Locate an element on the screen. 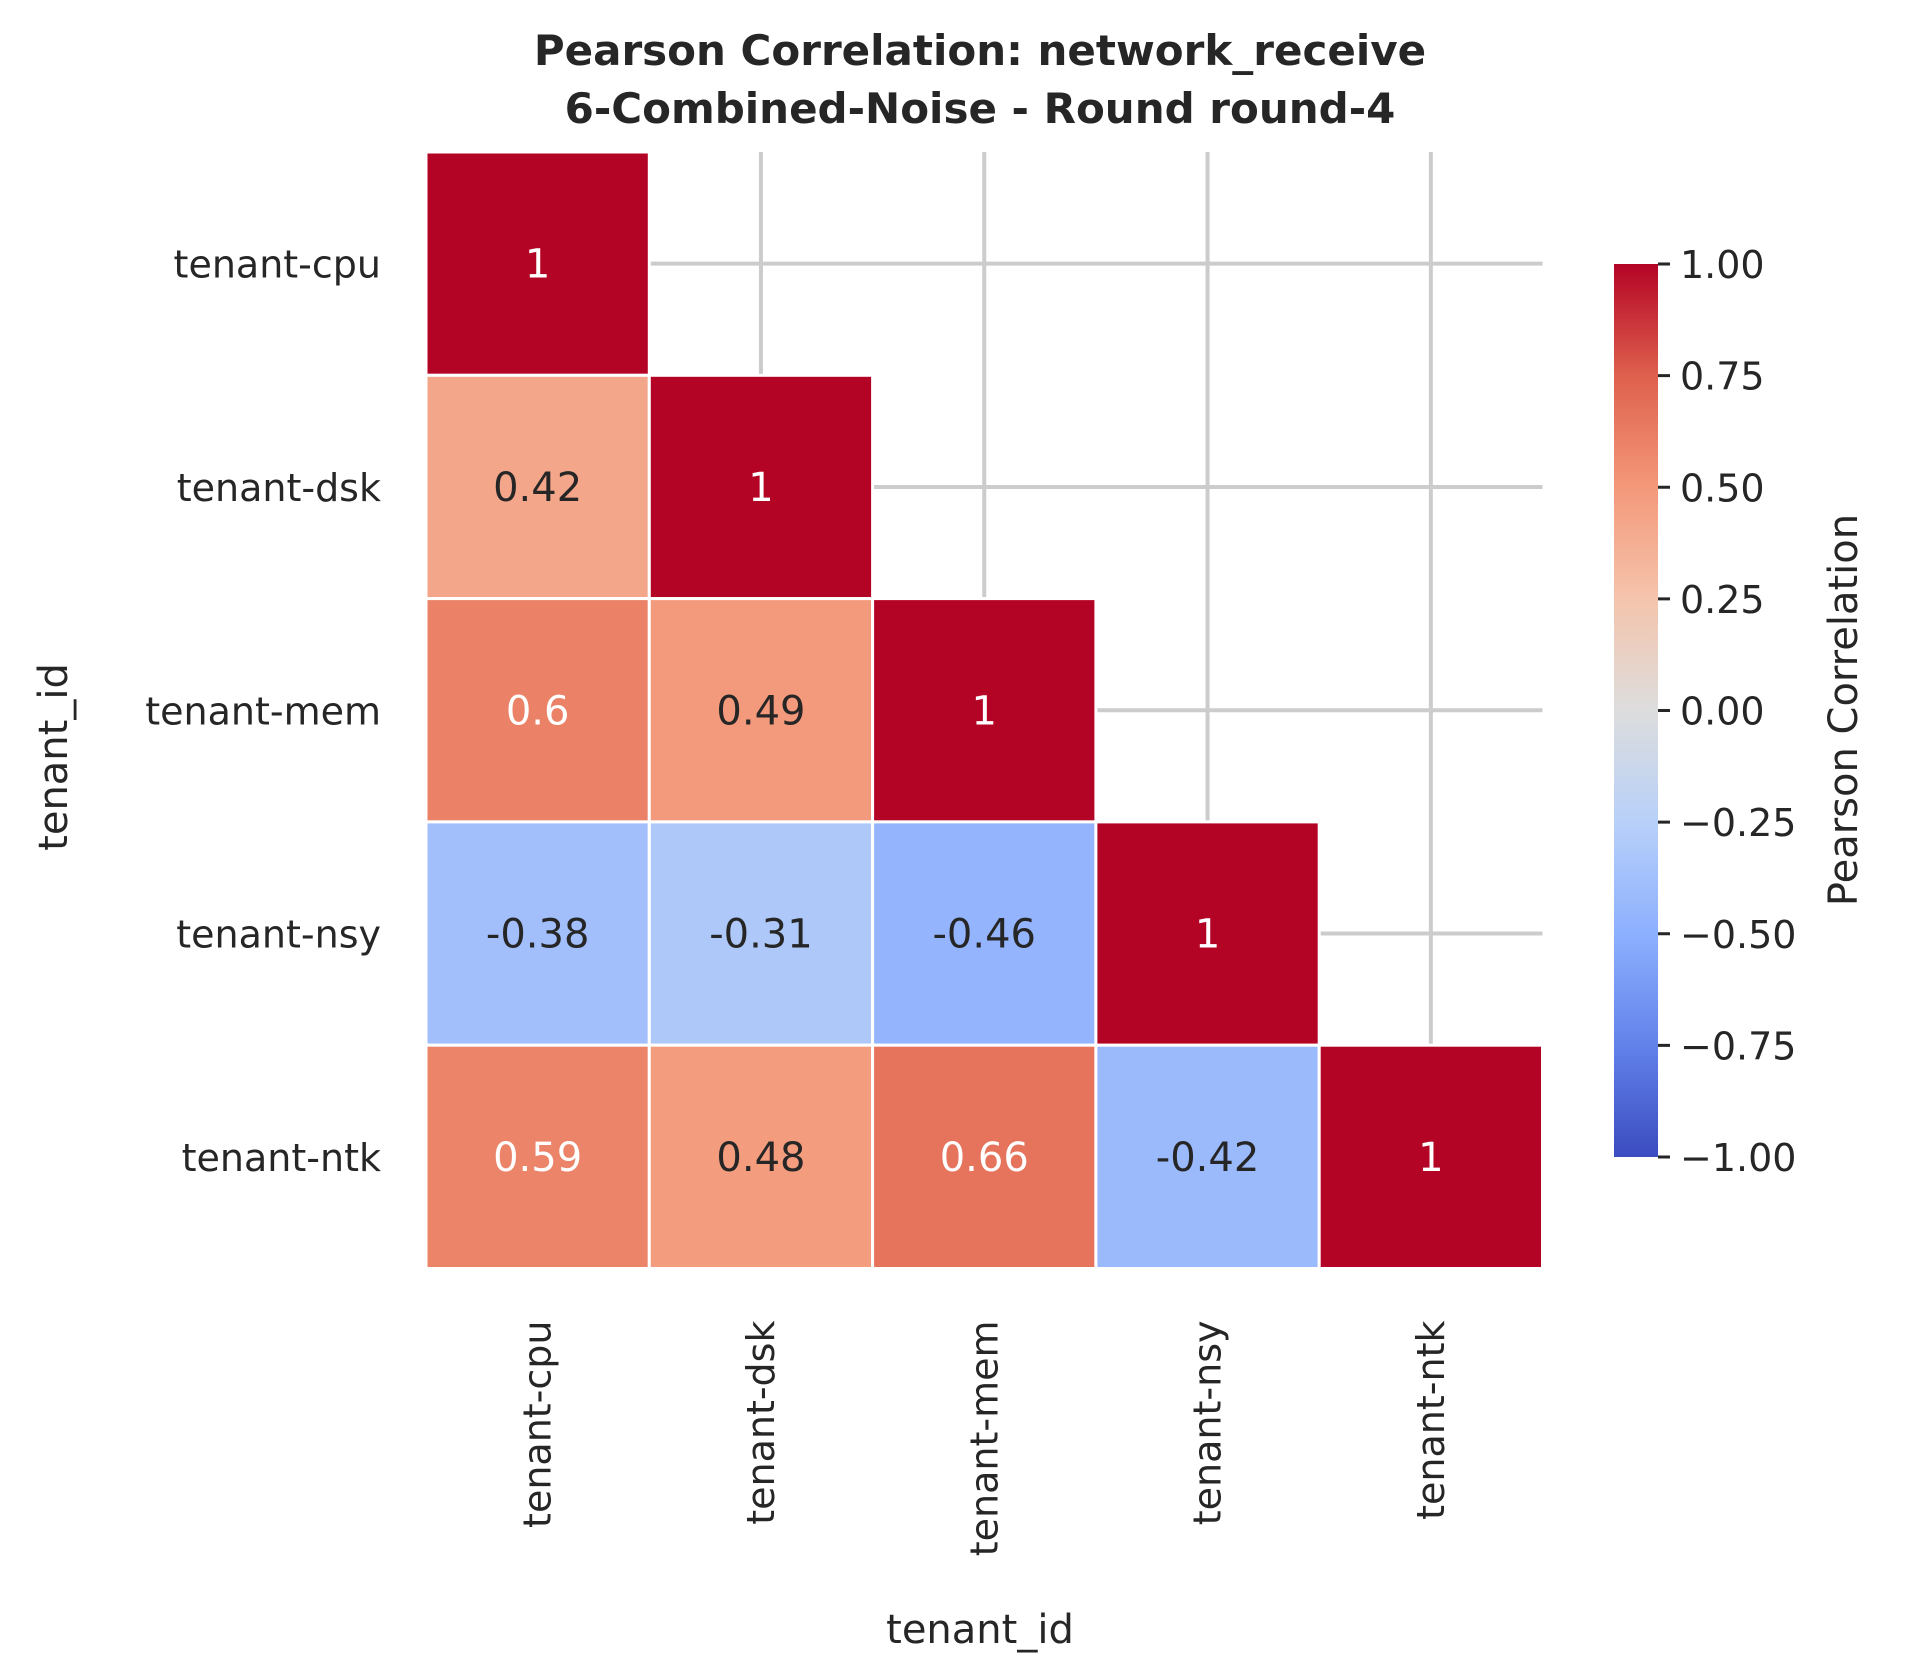 The height and width of the screenshot is (1680, 1923). y-tick-label: tenant-cpu is located at coordinates (277, 265).